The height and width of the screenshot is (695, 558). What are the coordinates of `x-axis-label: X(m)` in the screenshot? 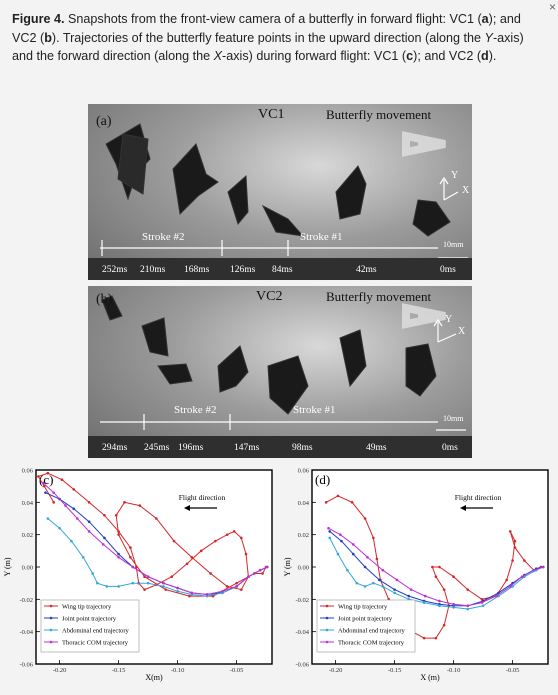 It's located at (154, 677).